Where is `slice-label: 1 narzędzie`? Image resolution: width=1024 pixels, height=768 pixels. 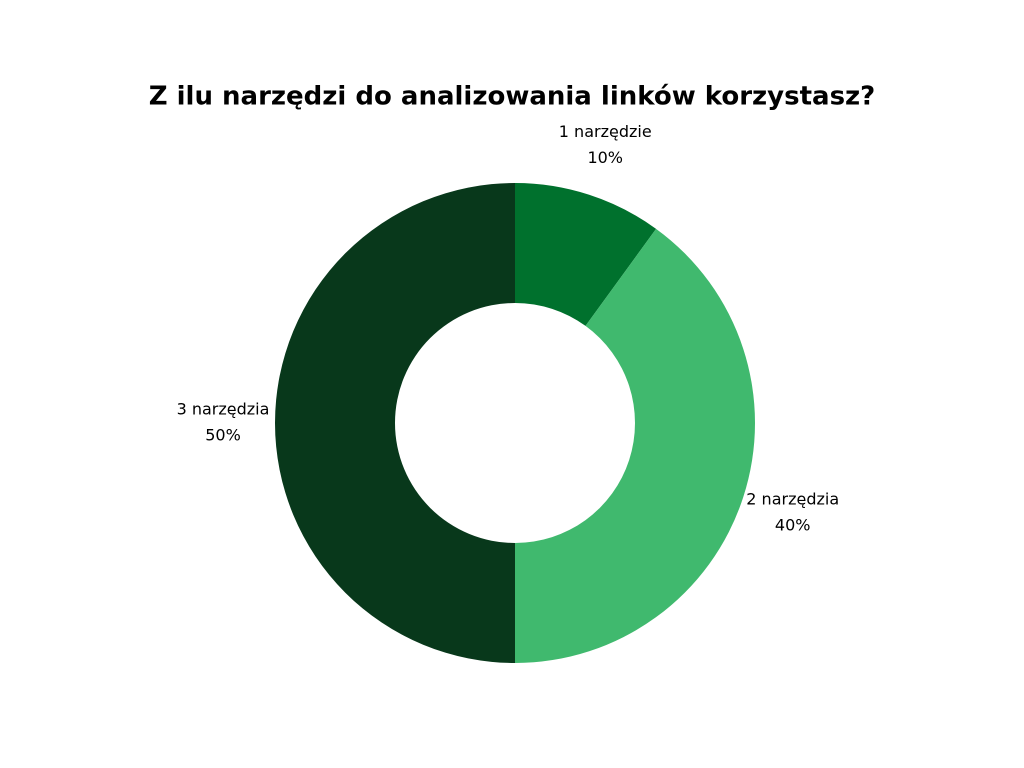
slice-label: 1 narzędzie is located at coordinates (605, 131).